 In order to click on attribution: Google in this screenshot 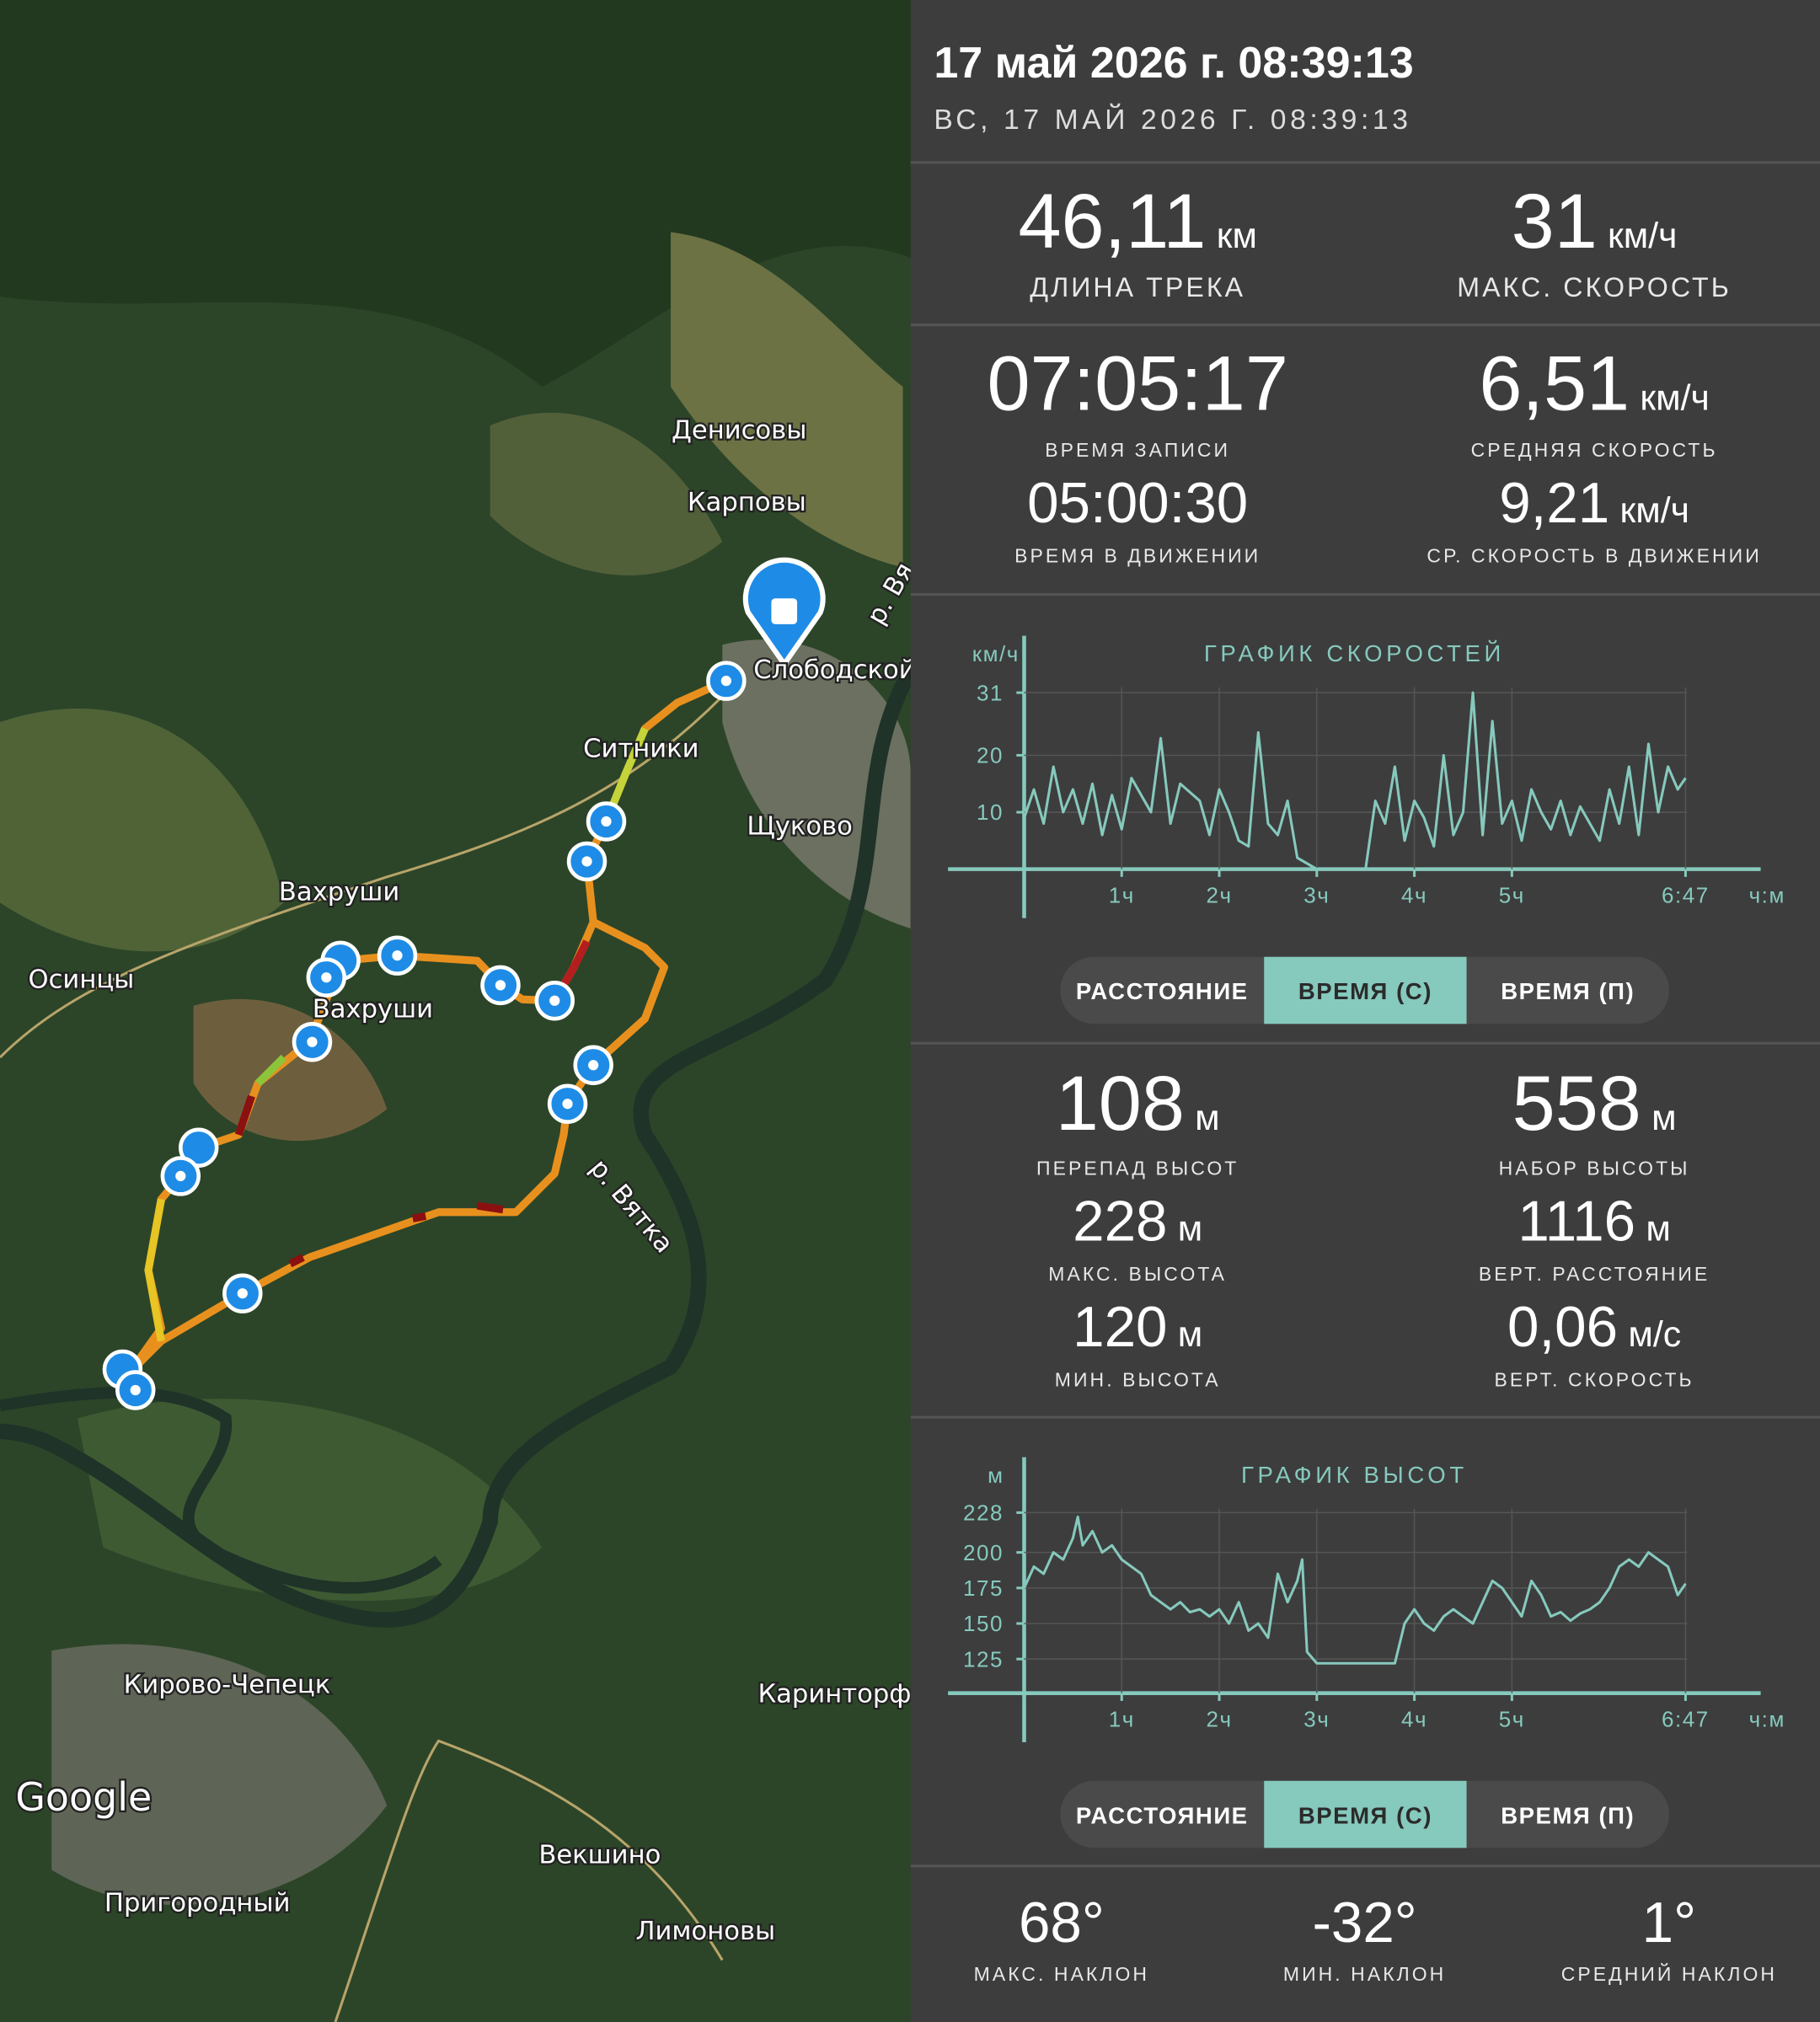, I will do `click(83, 1797)`.